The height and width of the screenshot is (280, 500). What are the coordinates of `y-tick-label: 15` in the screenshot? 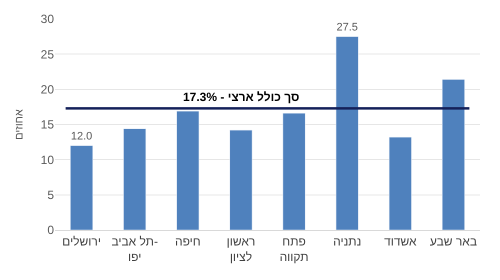 It's located at (47, 125).